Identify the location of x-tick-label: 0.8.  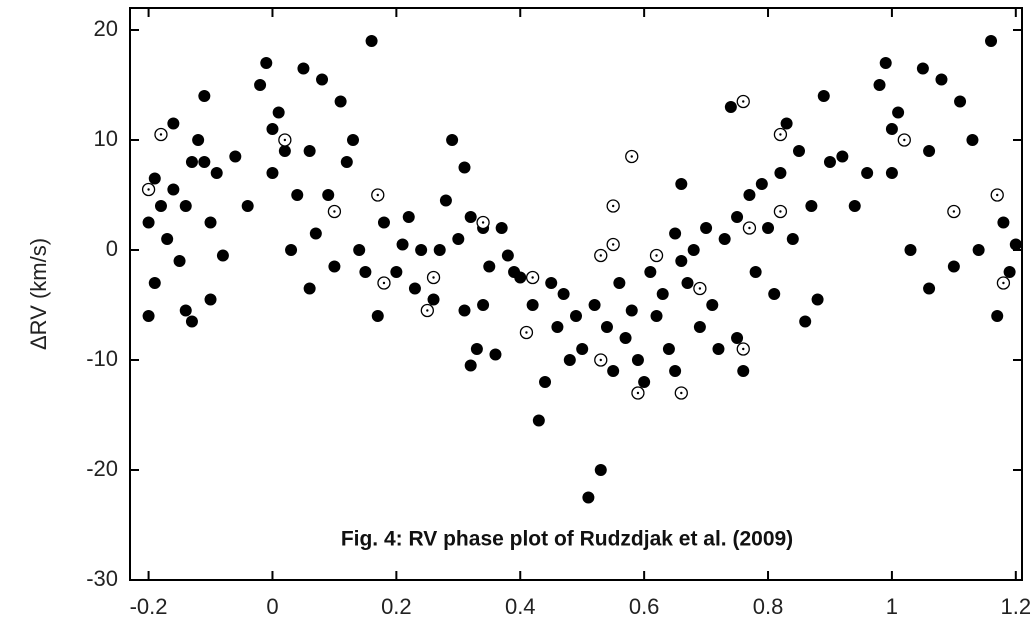
(768, 606).